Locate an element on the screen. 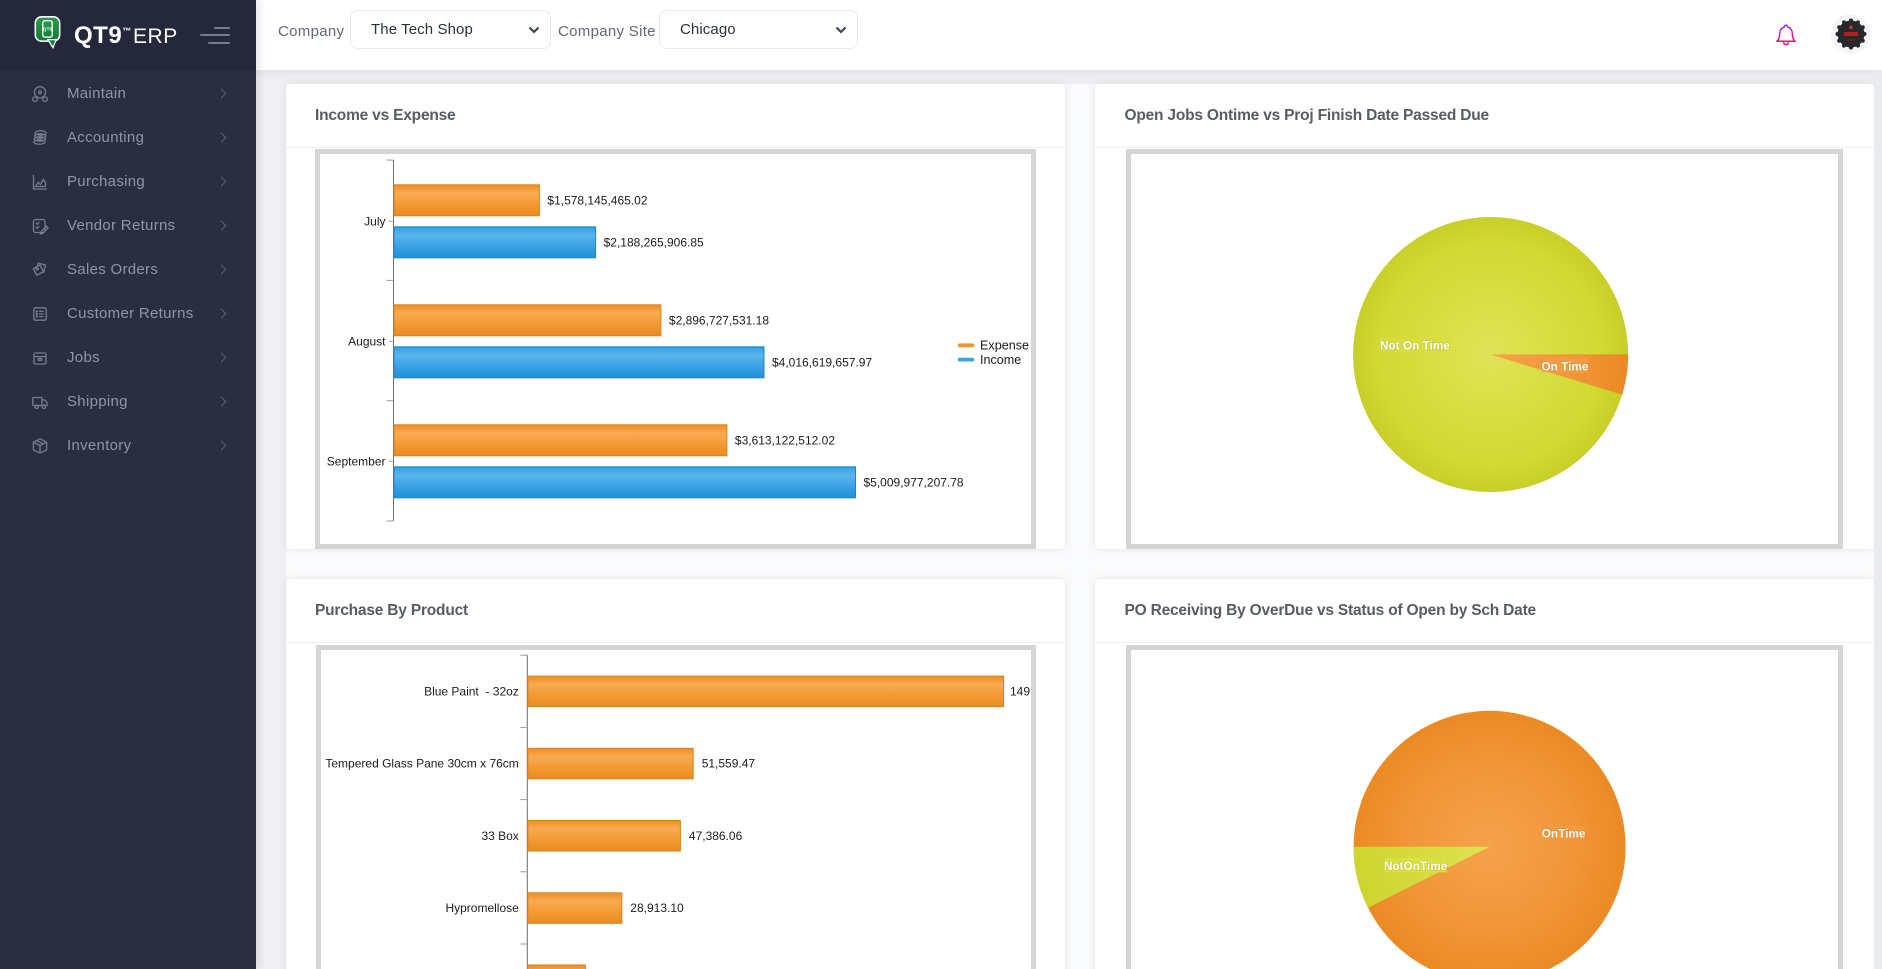 Image resolution: width=1882 pixels, height=969 pixels. svg-text: 28,913.10 is located at coordinates (657, 909).